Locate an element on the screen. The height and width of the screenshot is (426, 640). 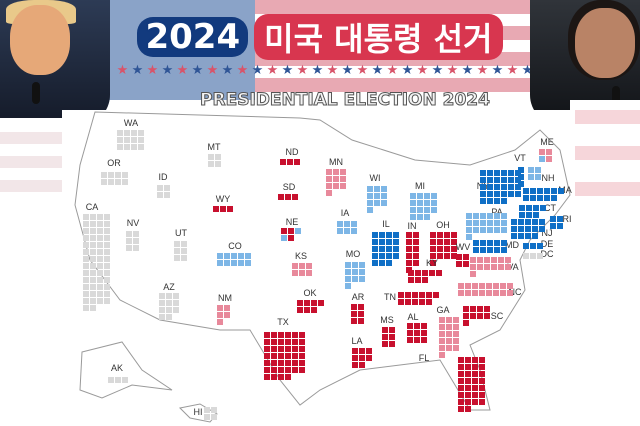
state-label: LA is located at coordinates (357, 341).